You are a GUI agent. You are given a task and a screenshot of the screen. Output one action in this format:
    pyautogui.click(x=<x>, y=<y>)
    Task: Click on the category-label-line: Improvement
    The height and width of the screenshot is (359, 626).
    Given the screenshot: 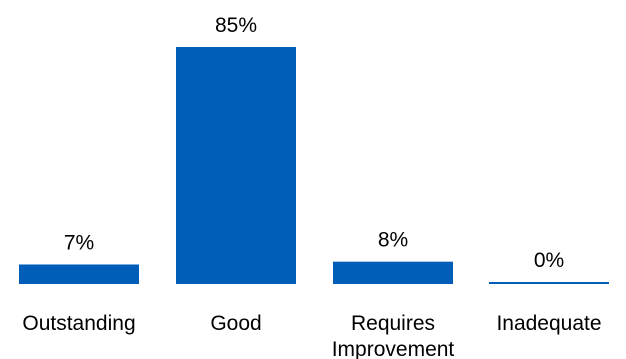 What is the action you would take?
    pyautogui.click(x=393, y=348)
    